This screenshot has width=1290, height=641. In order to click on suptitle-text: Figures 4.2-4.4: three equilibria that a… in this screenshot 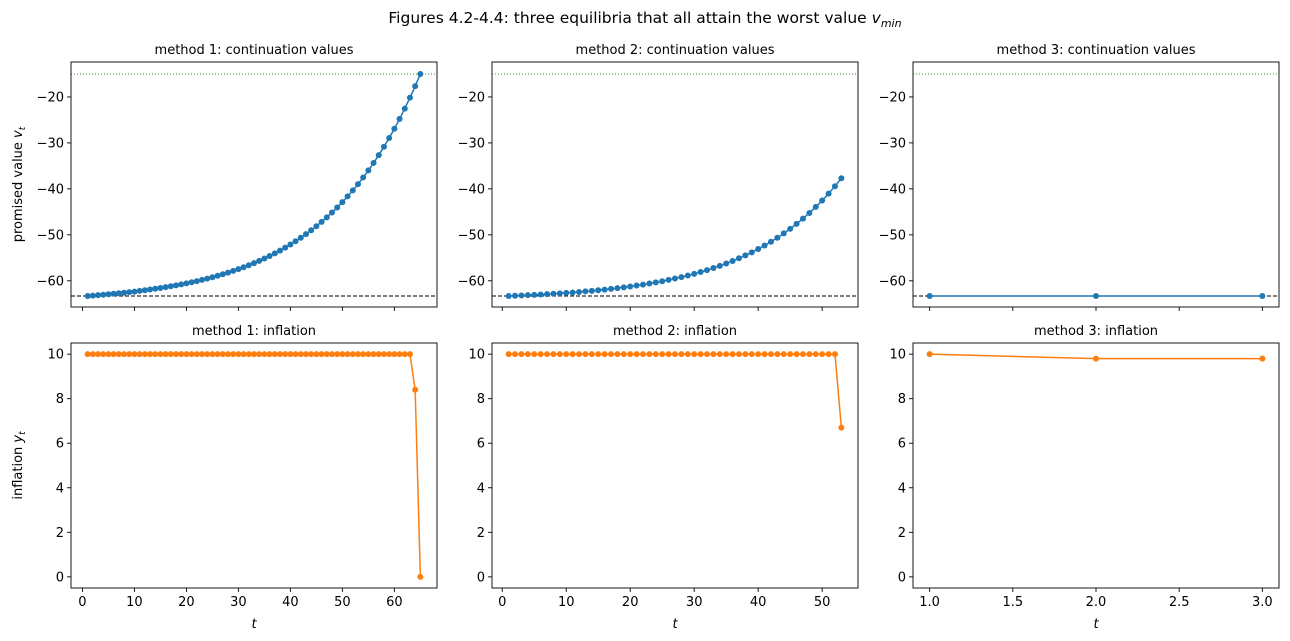, I will do `click(629, 18)`.